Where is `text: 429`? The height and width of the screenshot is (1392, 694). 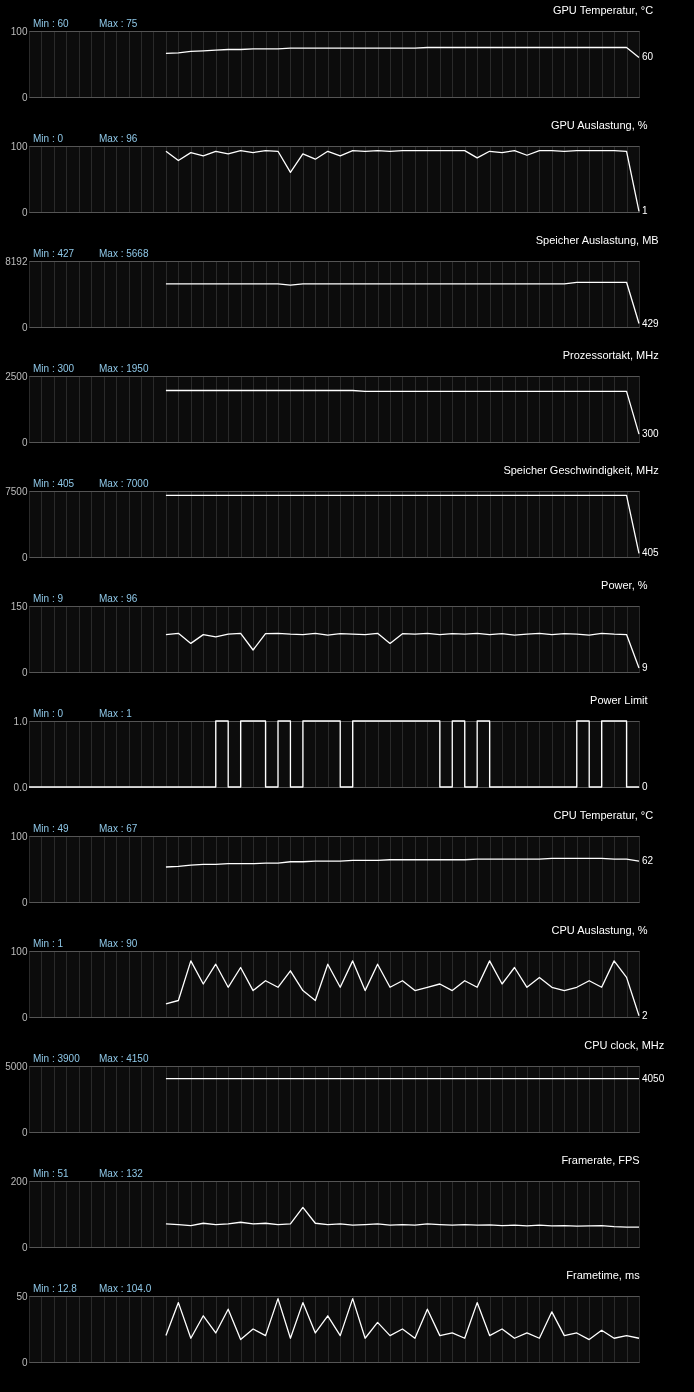
text: 429 is located at coordinates (651, 323).